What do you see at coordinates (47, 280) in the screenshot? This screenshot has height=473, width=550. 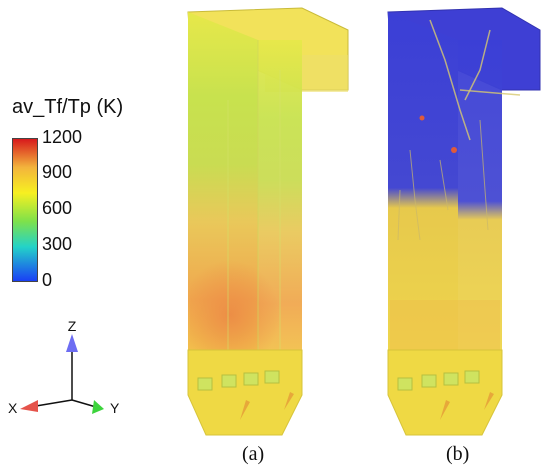 I see `colorbar-tick-0: 0` at bounding box center [47, 280].